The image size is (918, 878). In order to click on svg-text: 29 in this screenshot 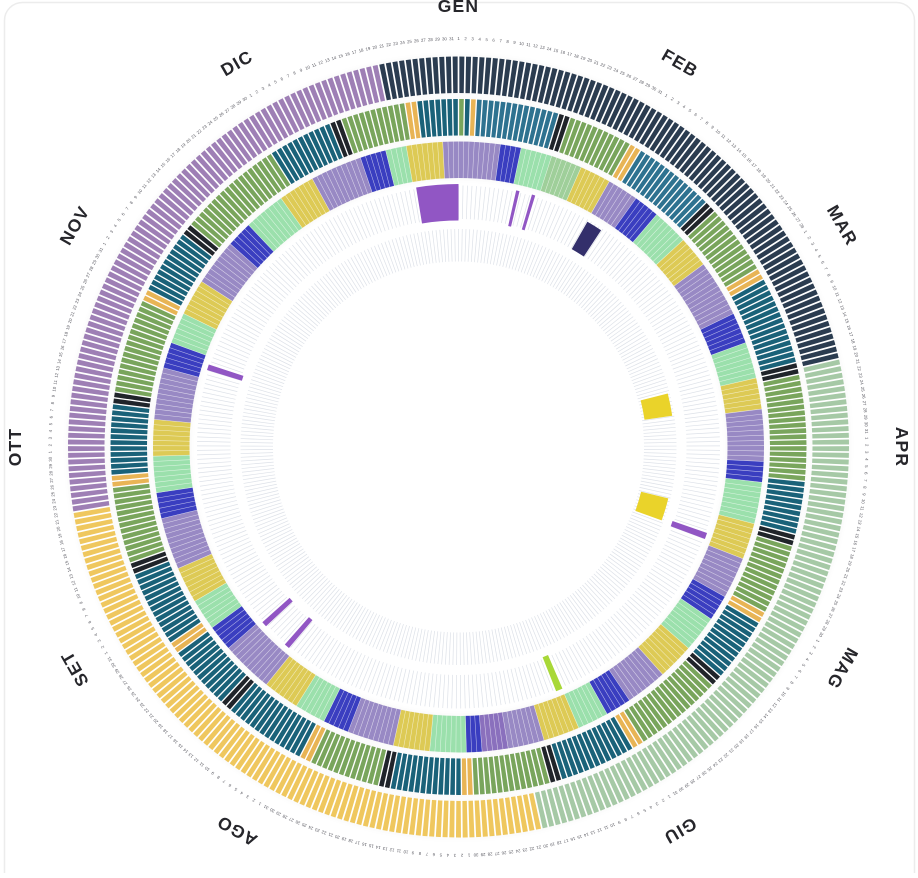, I will do `click(94, 262)`.